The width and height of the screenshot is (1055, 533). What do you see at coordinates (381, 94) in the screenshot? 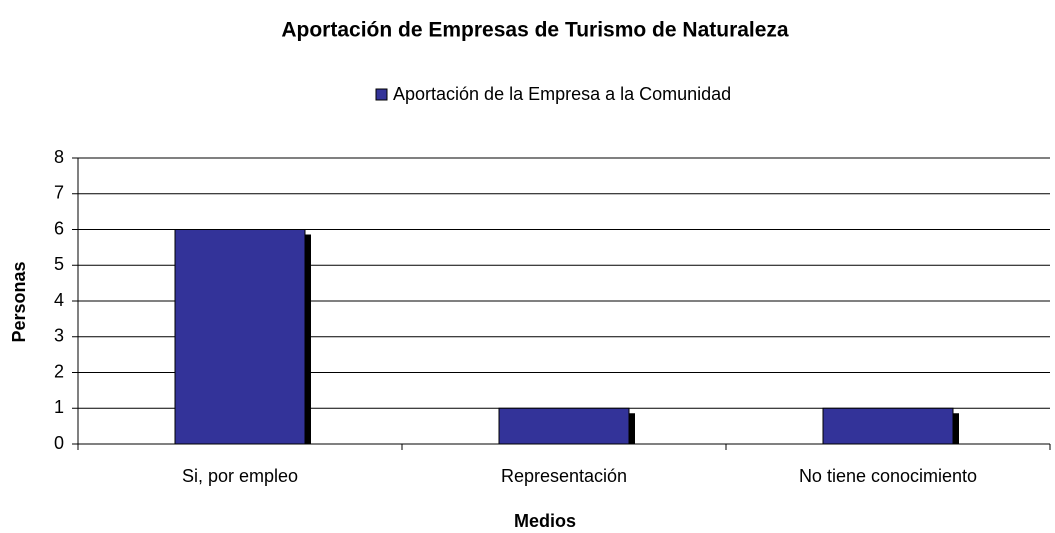
I see `legend-swatch` at bounding box center [381, 94].